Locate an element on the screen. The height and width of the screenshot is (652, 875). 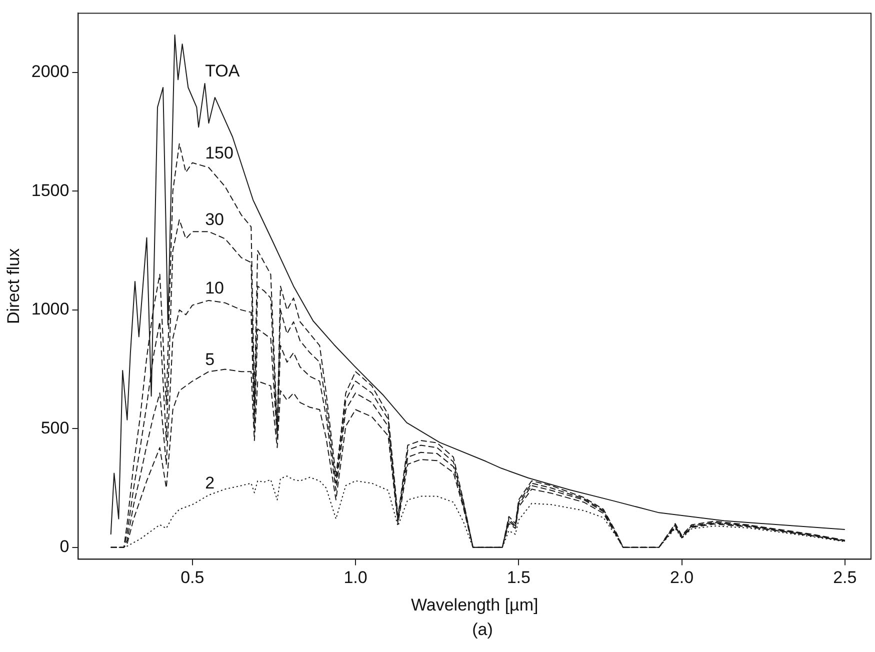
y-axis-title: Direct flux is located at coordinates (13, 286).